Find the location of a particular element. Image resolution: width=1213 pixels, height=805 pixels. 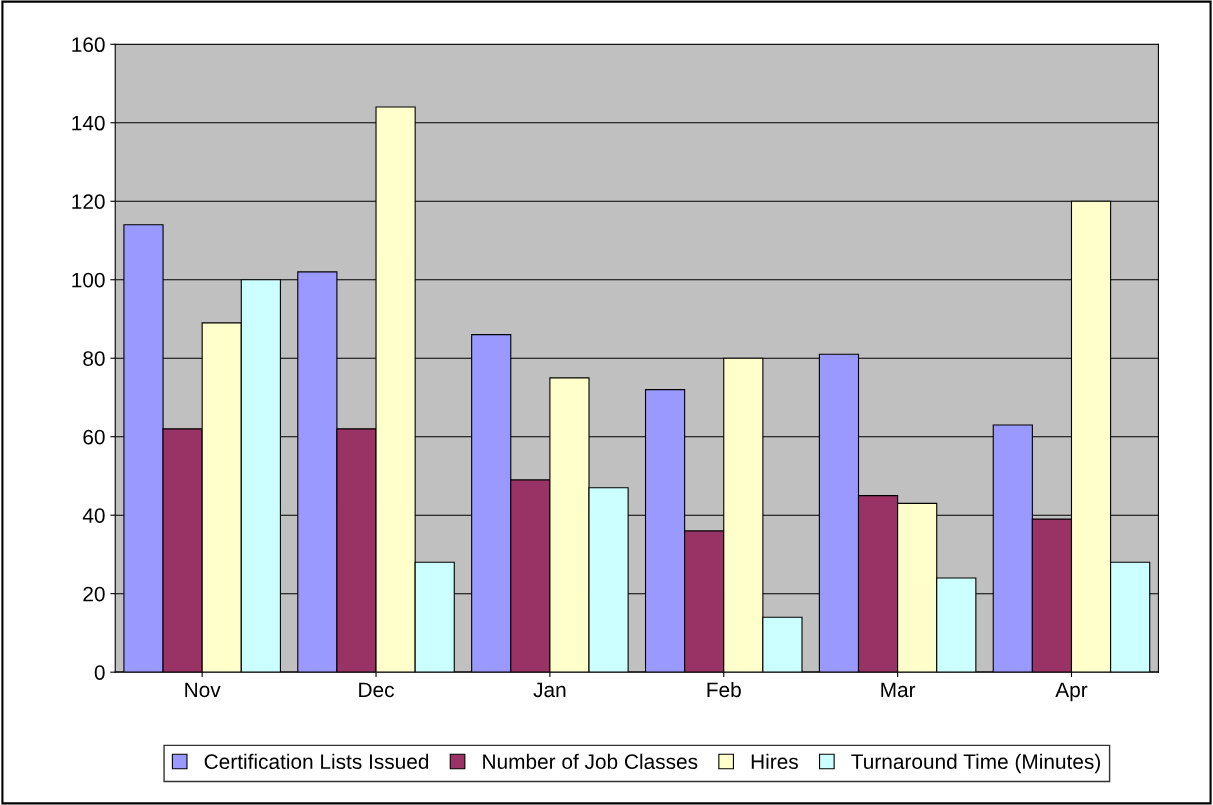

y-tick-label: 160 is located at coordinates (88, 45).